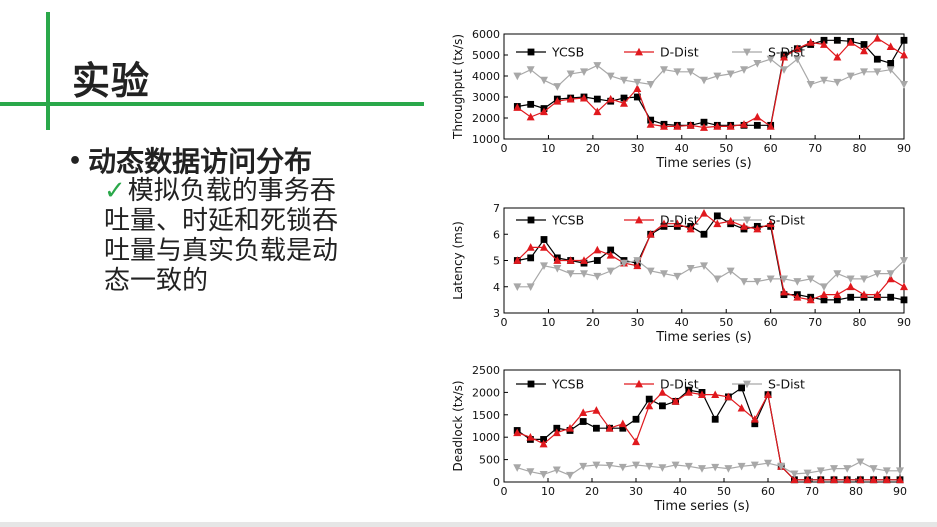  Describe the element at coordinates (486, 370) in the screenshot. I see `y-tick-label: 2500` at that location.